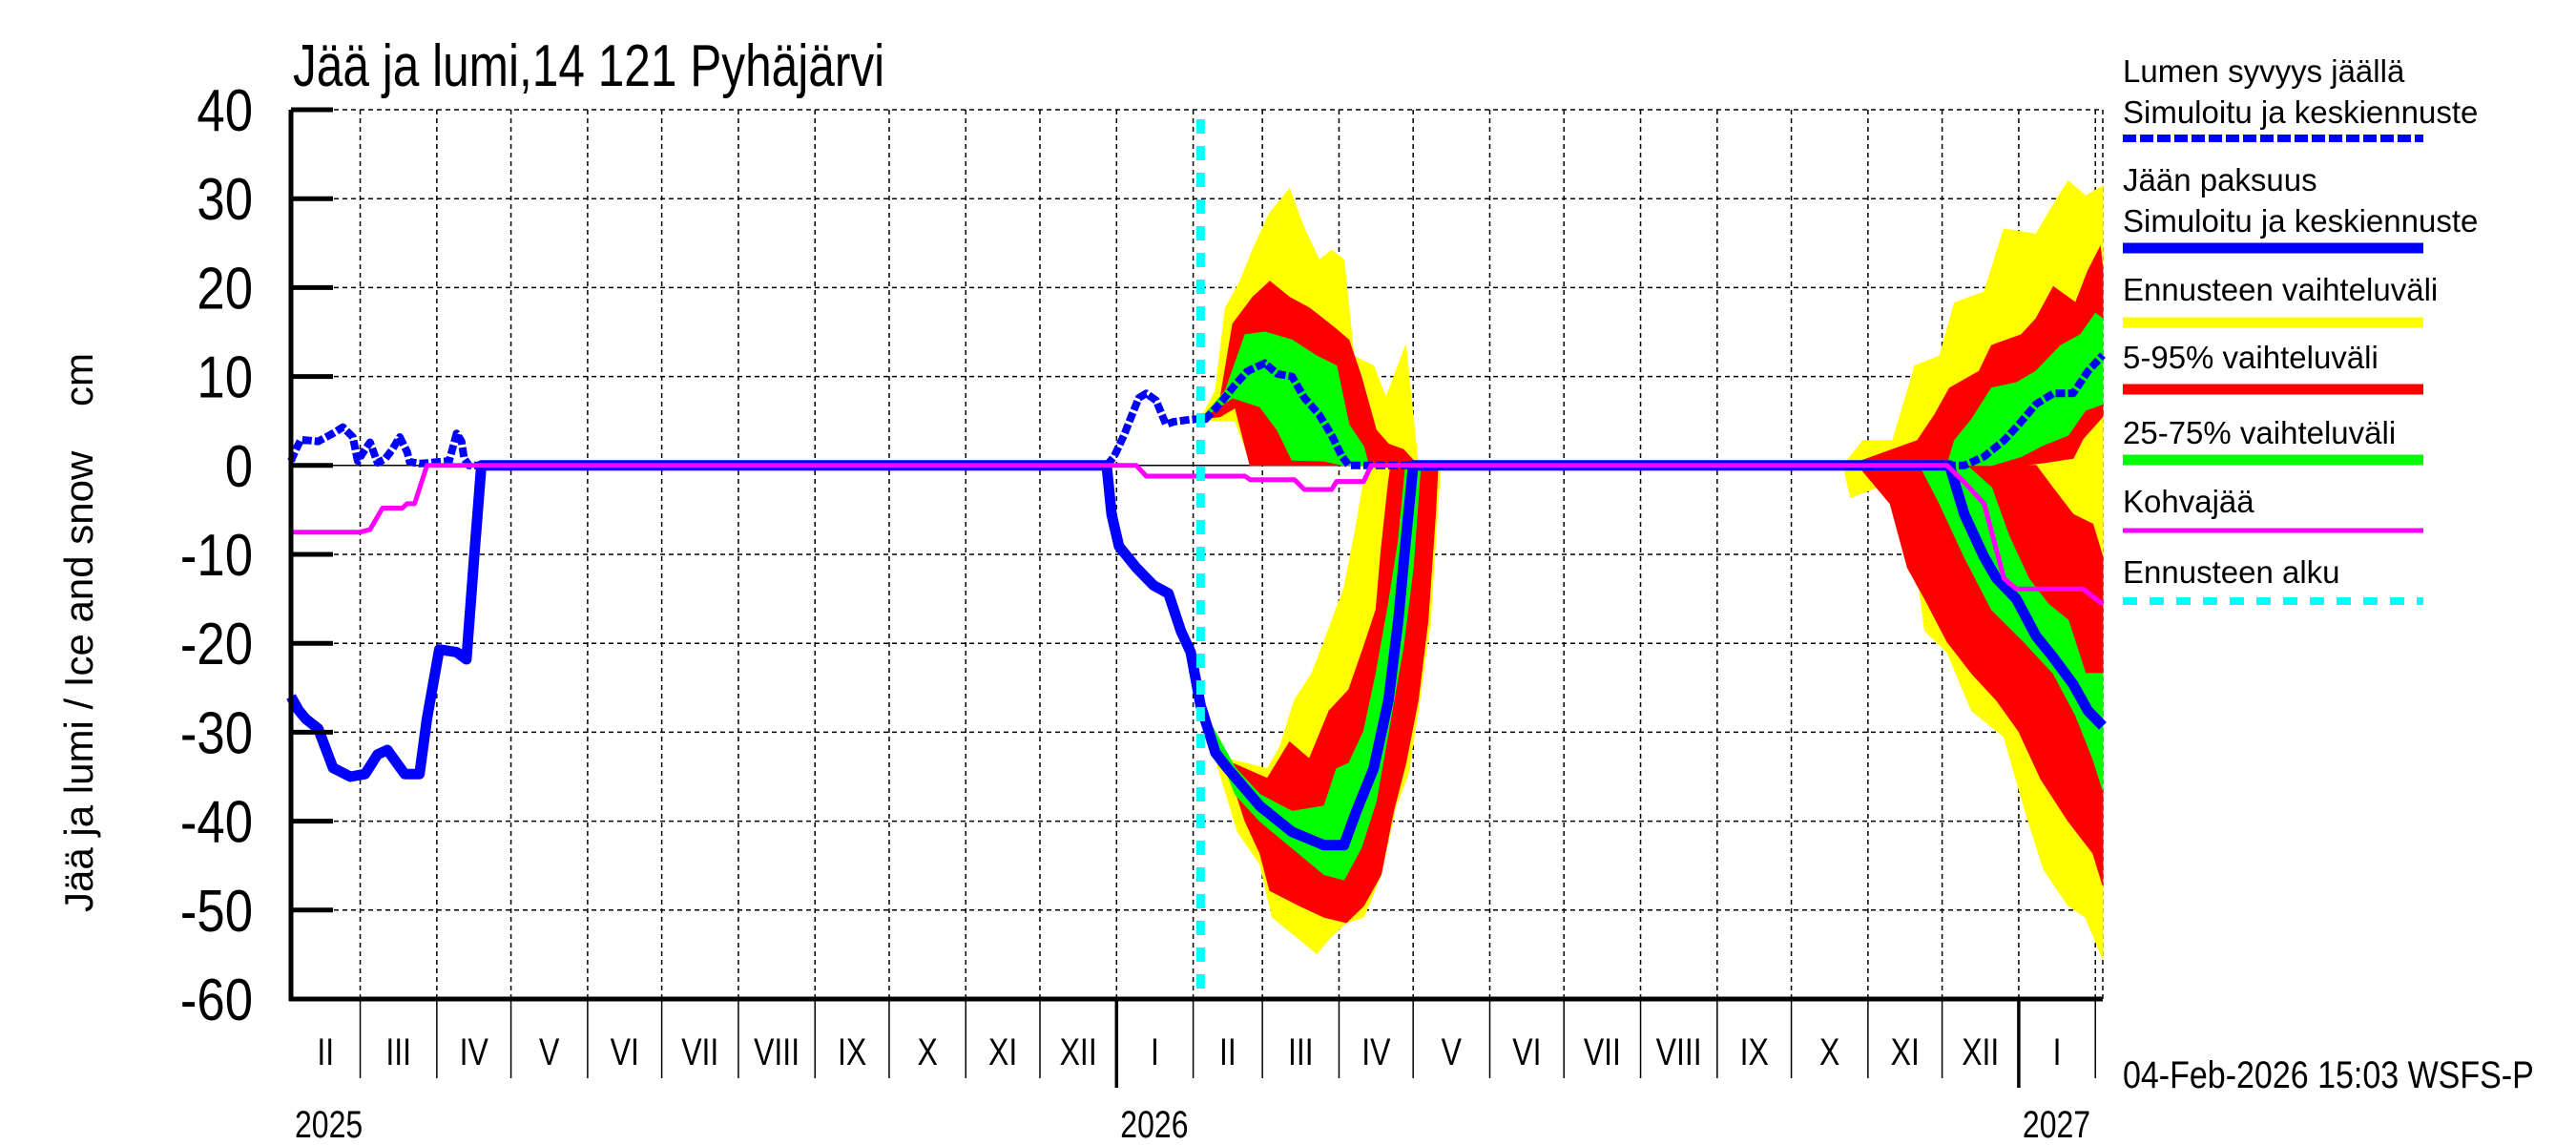 The width and height of the screenshot is (2576, 1145). I want to click on timestamp: 04-Feb-2026 15:03 WSFS-P, so click(2328, 1073).